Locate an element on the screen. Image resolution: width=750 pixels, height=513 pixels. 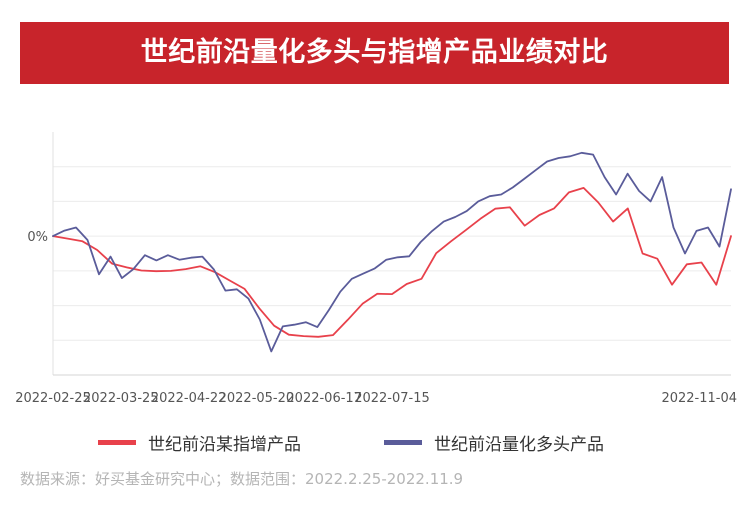
legend: 世纪前沿某指增产品 世纪前沿量化多头产品 is located at coordinates (375, 442).